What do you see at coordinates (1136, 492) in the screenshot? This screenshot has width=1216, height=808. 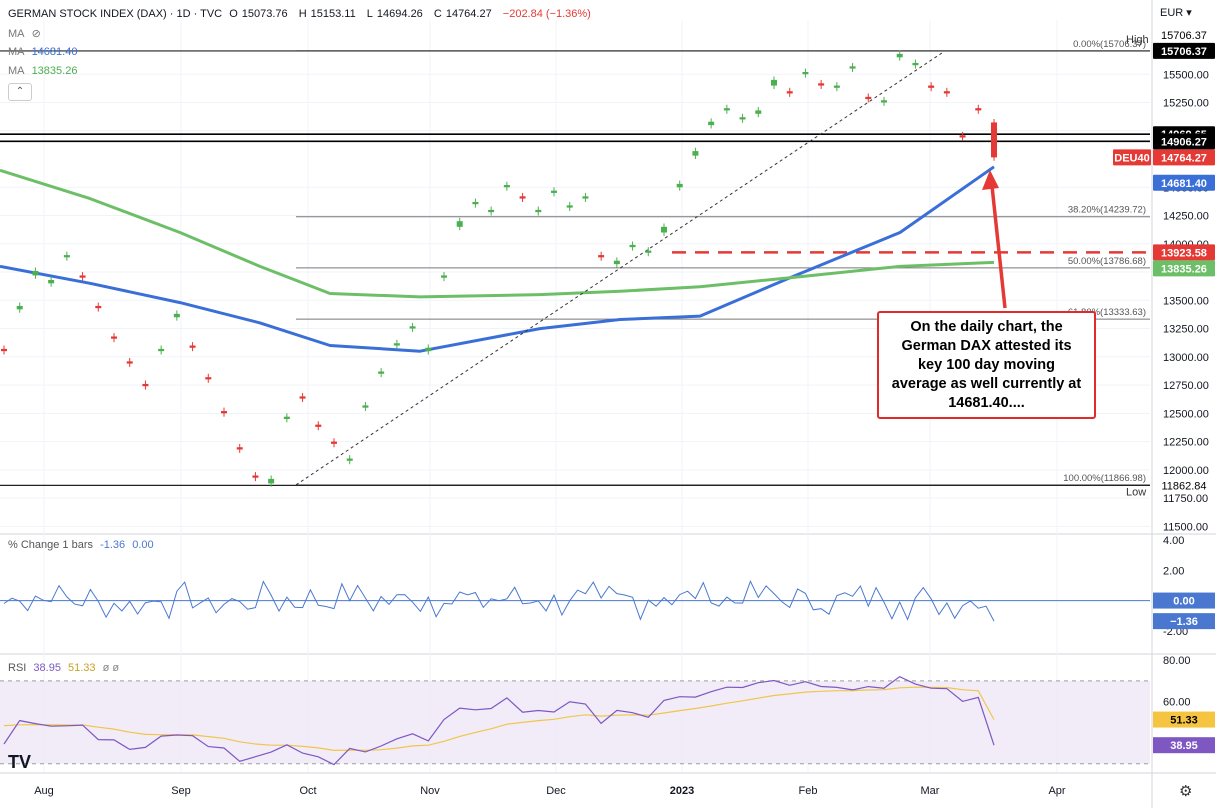 I see `level-label: Low` at bounding box center [1136, 492].